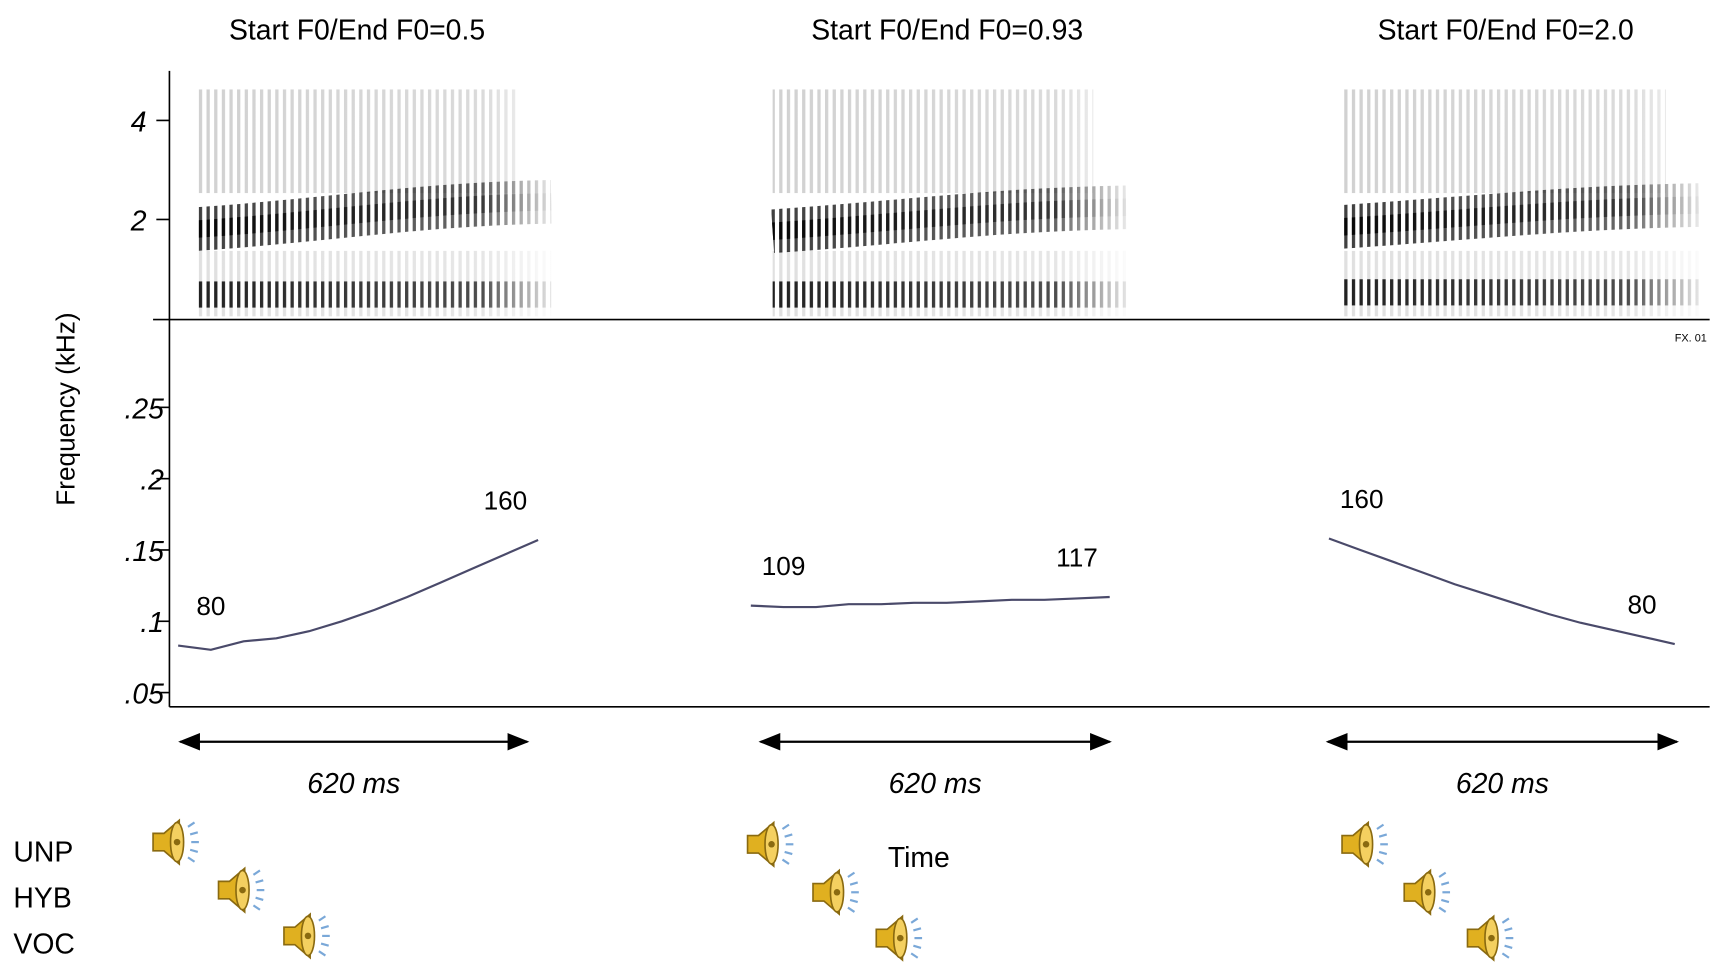  I want to click on start-label: 160, so click(1362, 499).